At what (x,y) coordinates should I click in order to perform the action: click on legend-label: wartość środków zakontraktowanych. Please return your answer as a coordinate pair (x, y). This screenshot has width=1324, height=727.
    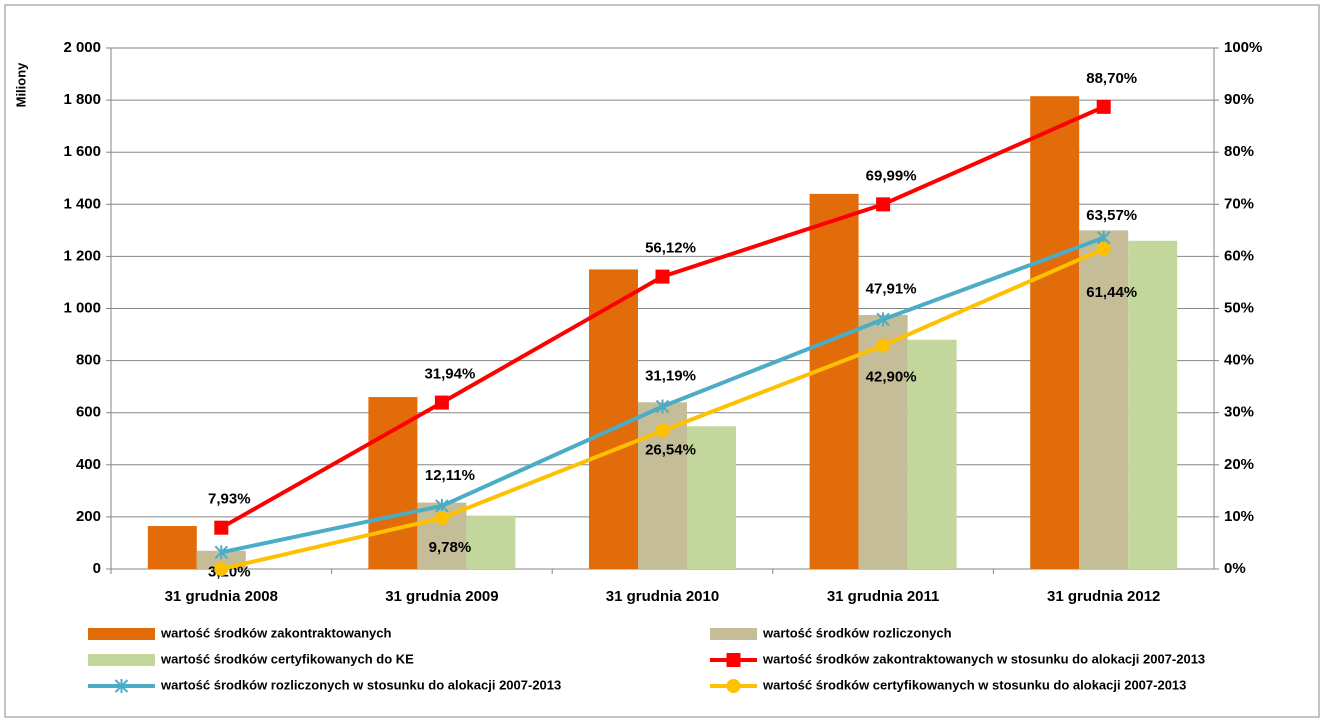
    Looking at the image, I should click on (276, 632).